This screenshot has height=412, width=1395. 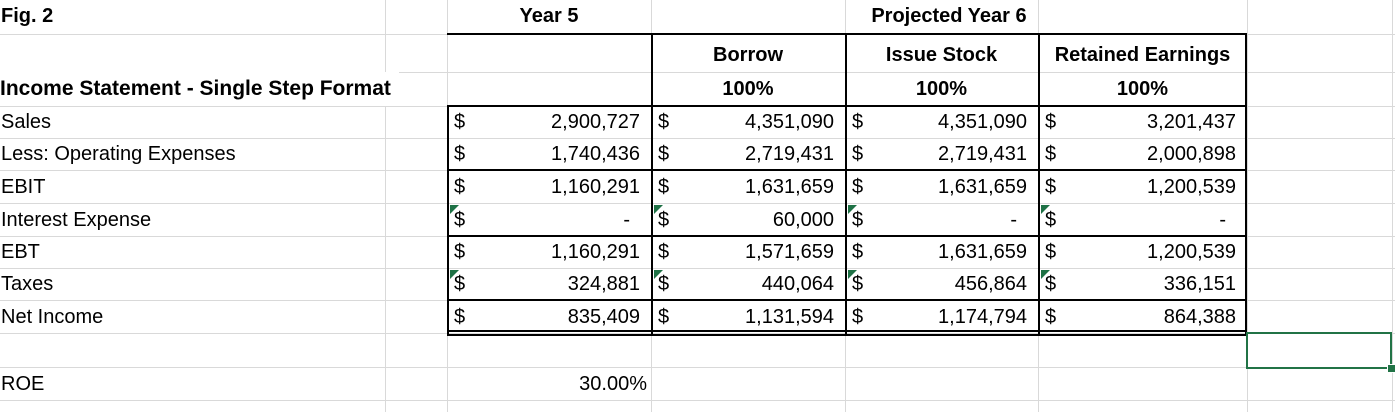 What do you see at coordinates (789, 154) in the screenshot?
I see `cell-value: 2,719,431` at bounding box center [789, 154].